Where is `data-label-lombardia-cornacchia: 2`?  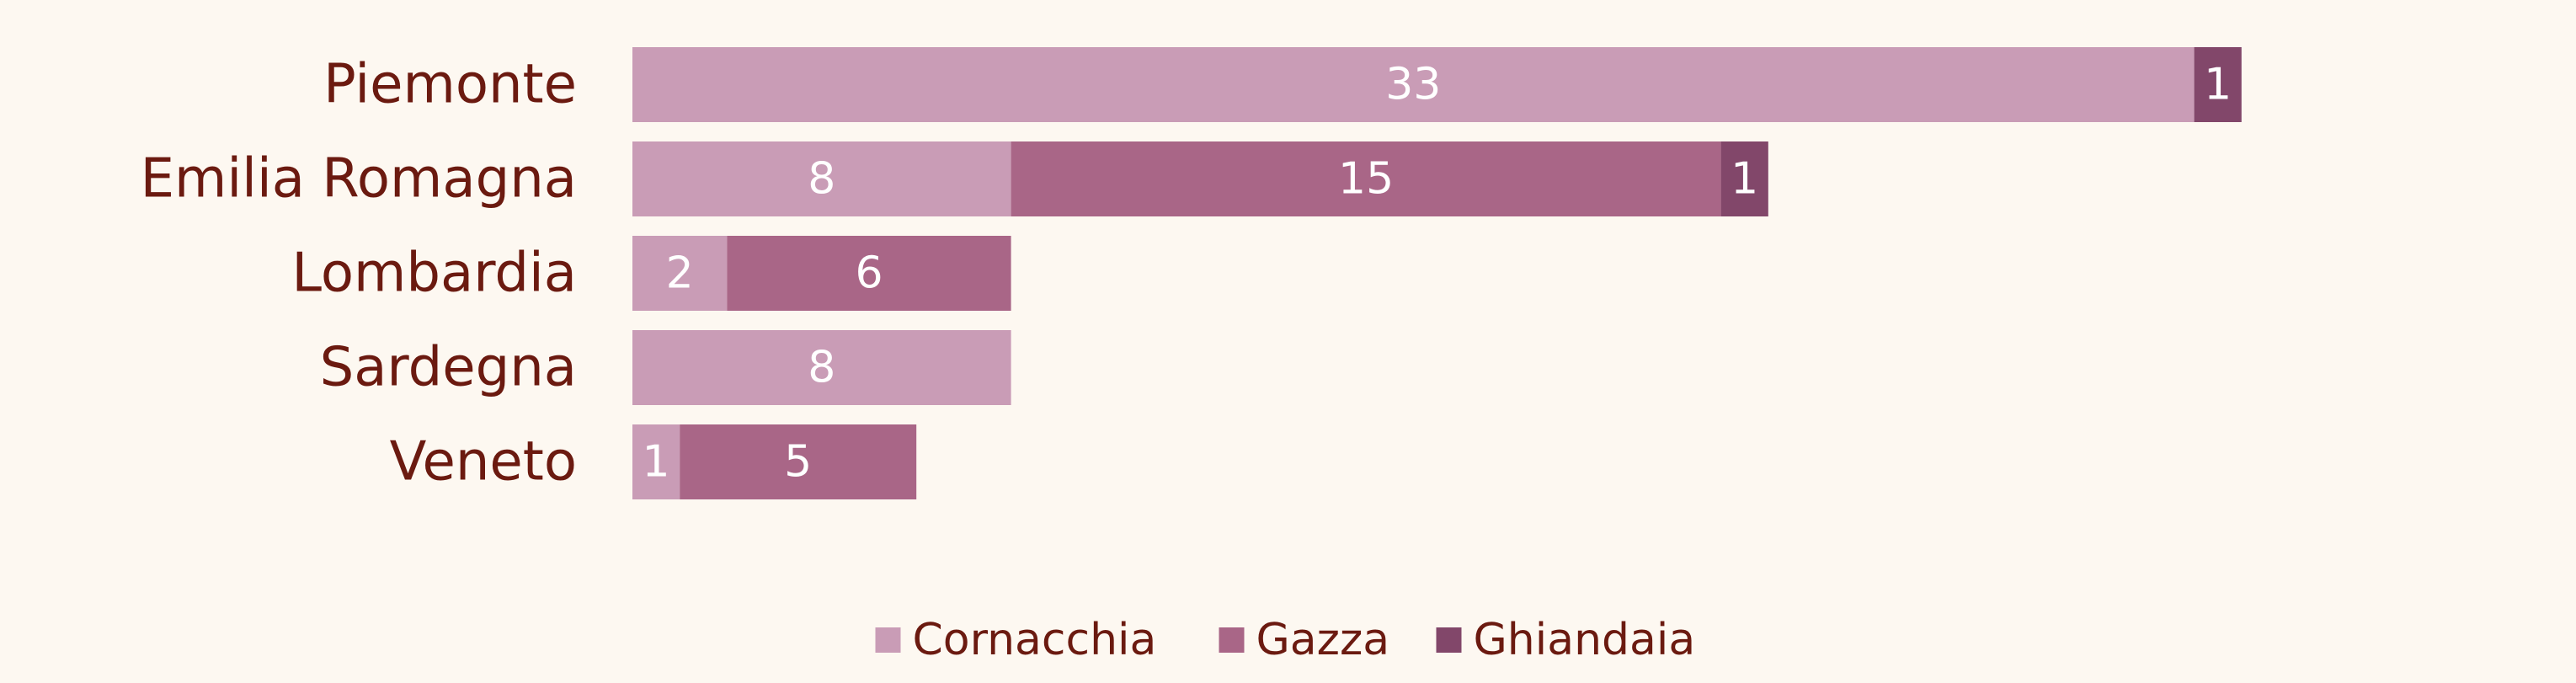 data-label-lombardia-cornacchia: 2 is located at coordinates (680, 273).